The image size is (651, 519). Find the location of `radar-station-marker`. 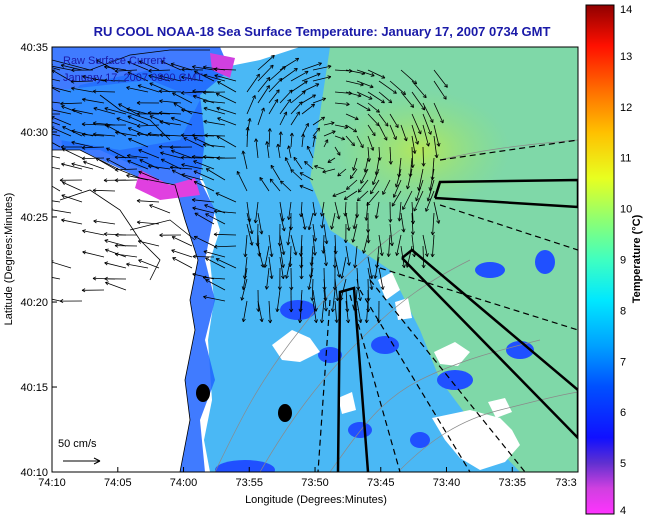

radar-station-marker is located at coordinates (285, 413).